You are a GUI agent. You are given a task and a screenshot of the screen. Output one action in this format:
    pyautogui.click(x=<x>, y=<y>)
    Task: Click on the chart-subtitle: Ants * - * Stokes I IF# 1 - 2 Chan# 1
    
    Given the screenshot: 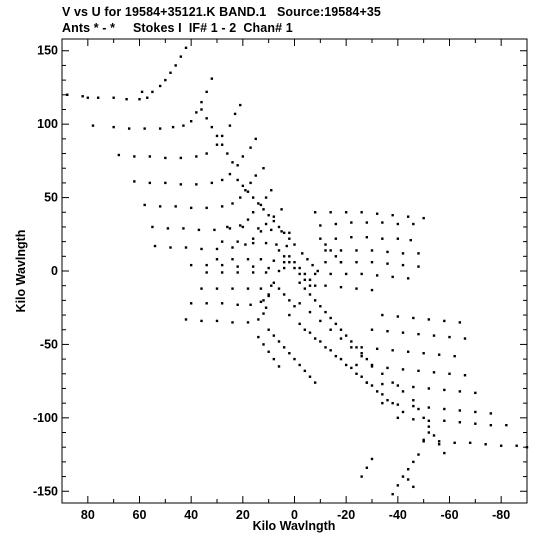 What is the action you would take?
    pyautogui.click(x=177, y=28)
    